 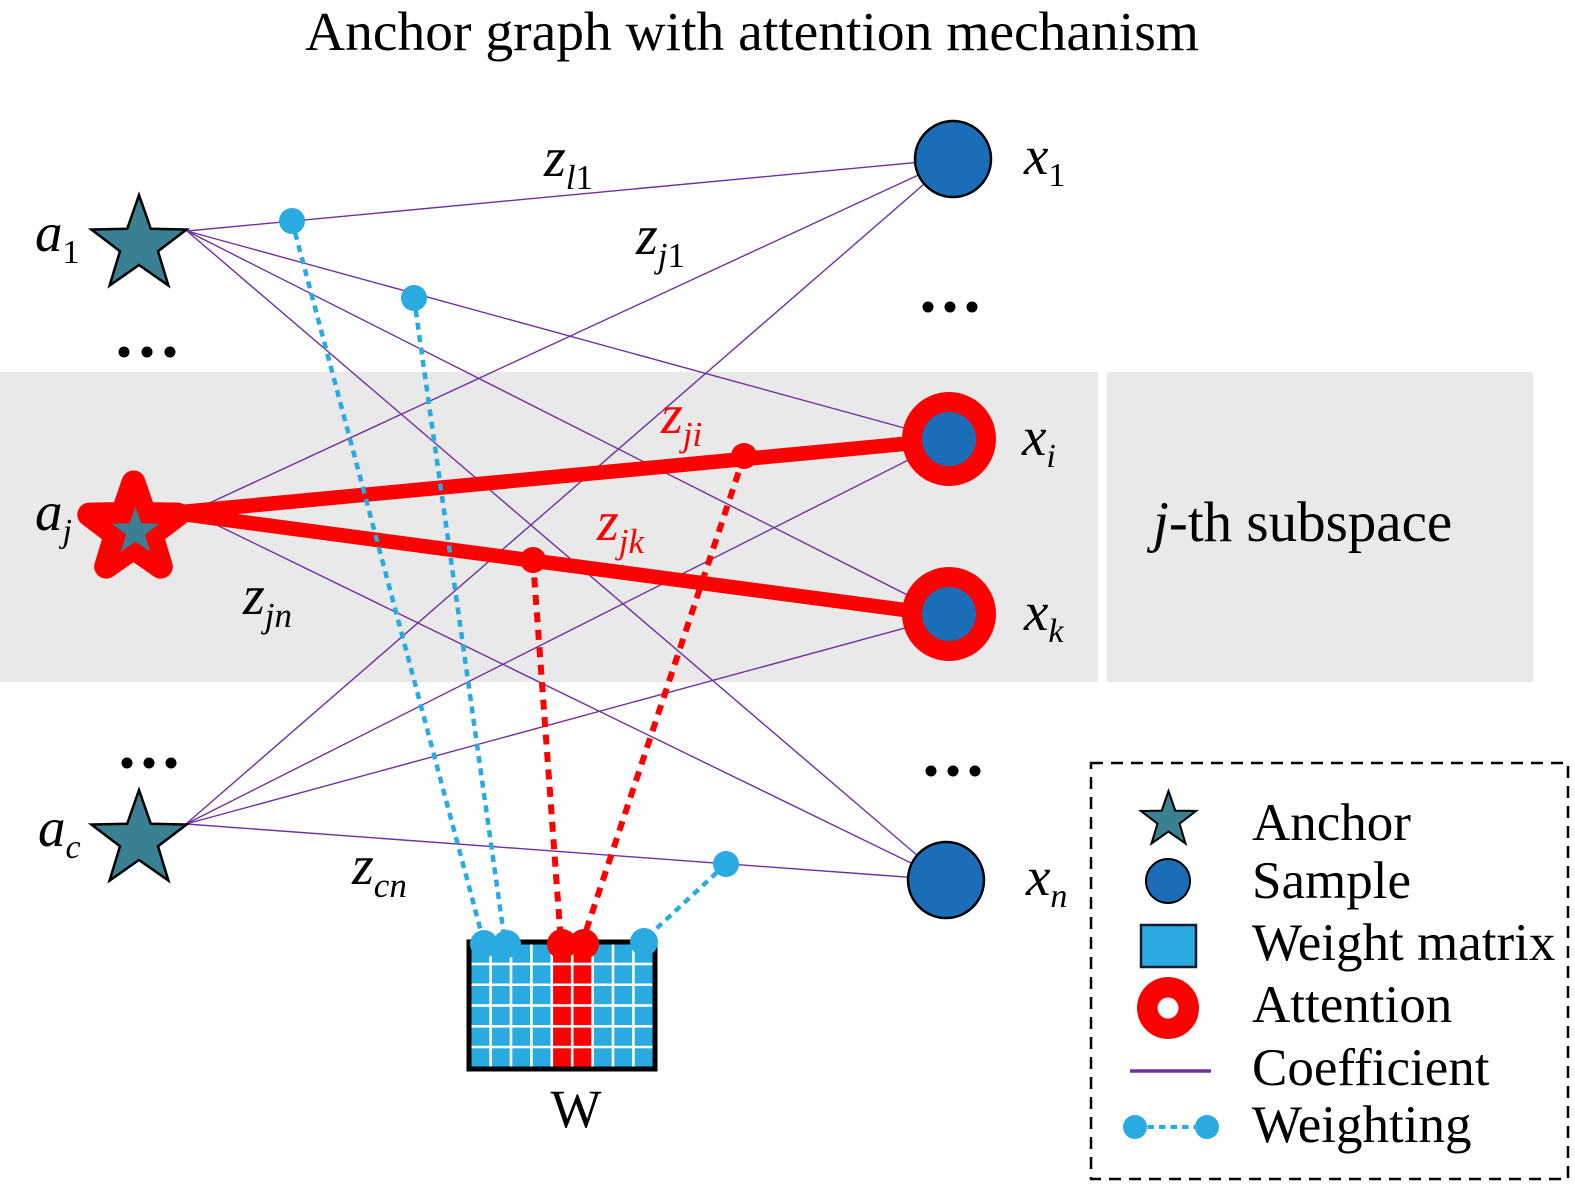 What do you see at coordinates (1331, 823) in the screenshot?
I see `svg-text: Anchor` at bounding box center [1331, 823].